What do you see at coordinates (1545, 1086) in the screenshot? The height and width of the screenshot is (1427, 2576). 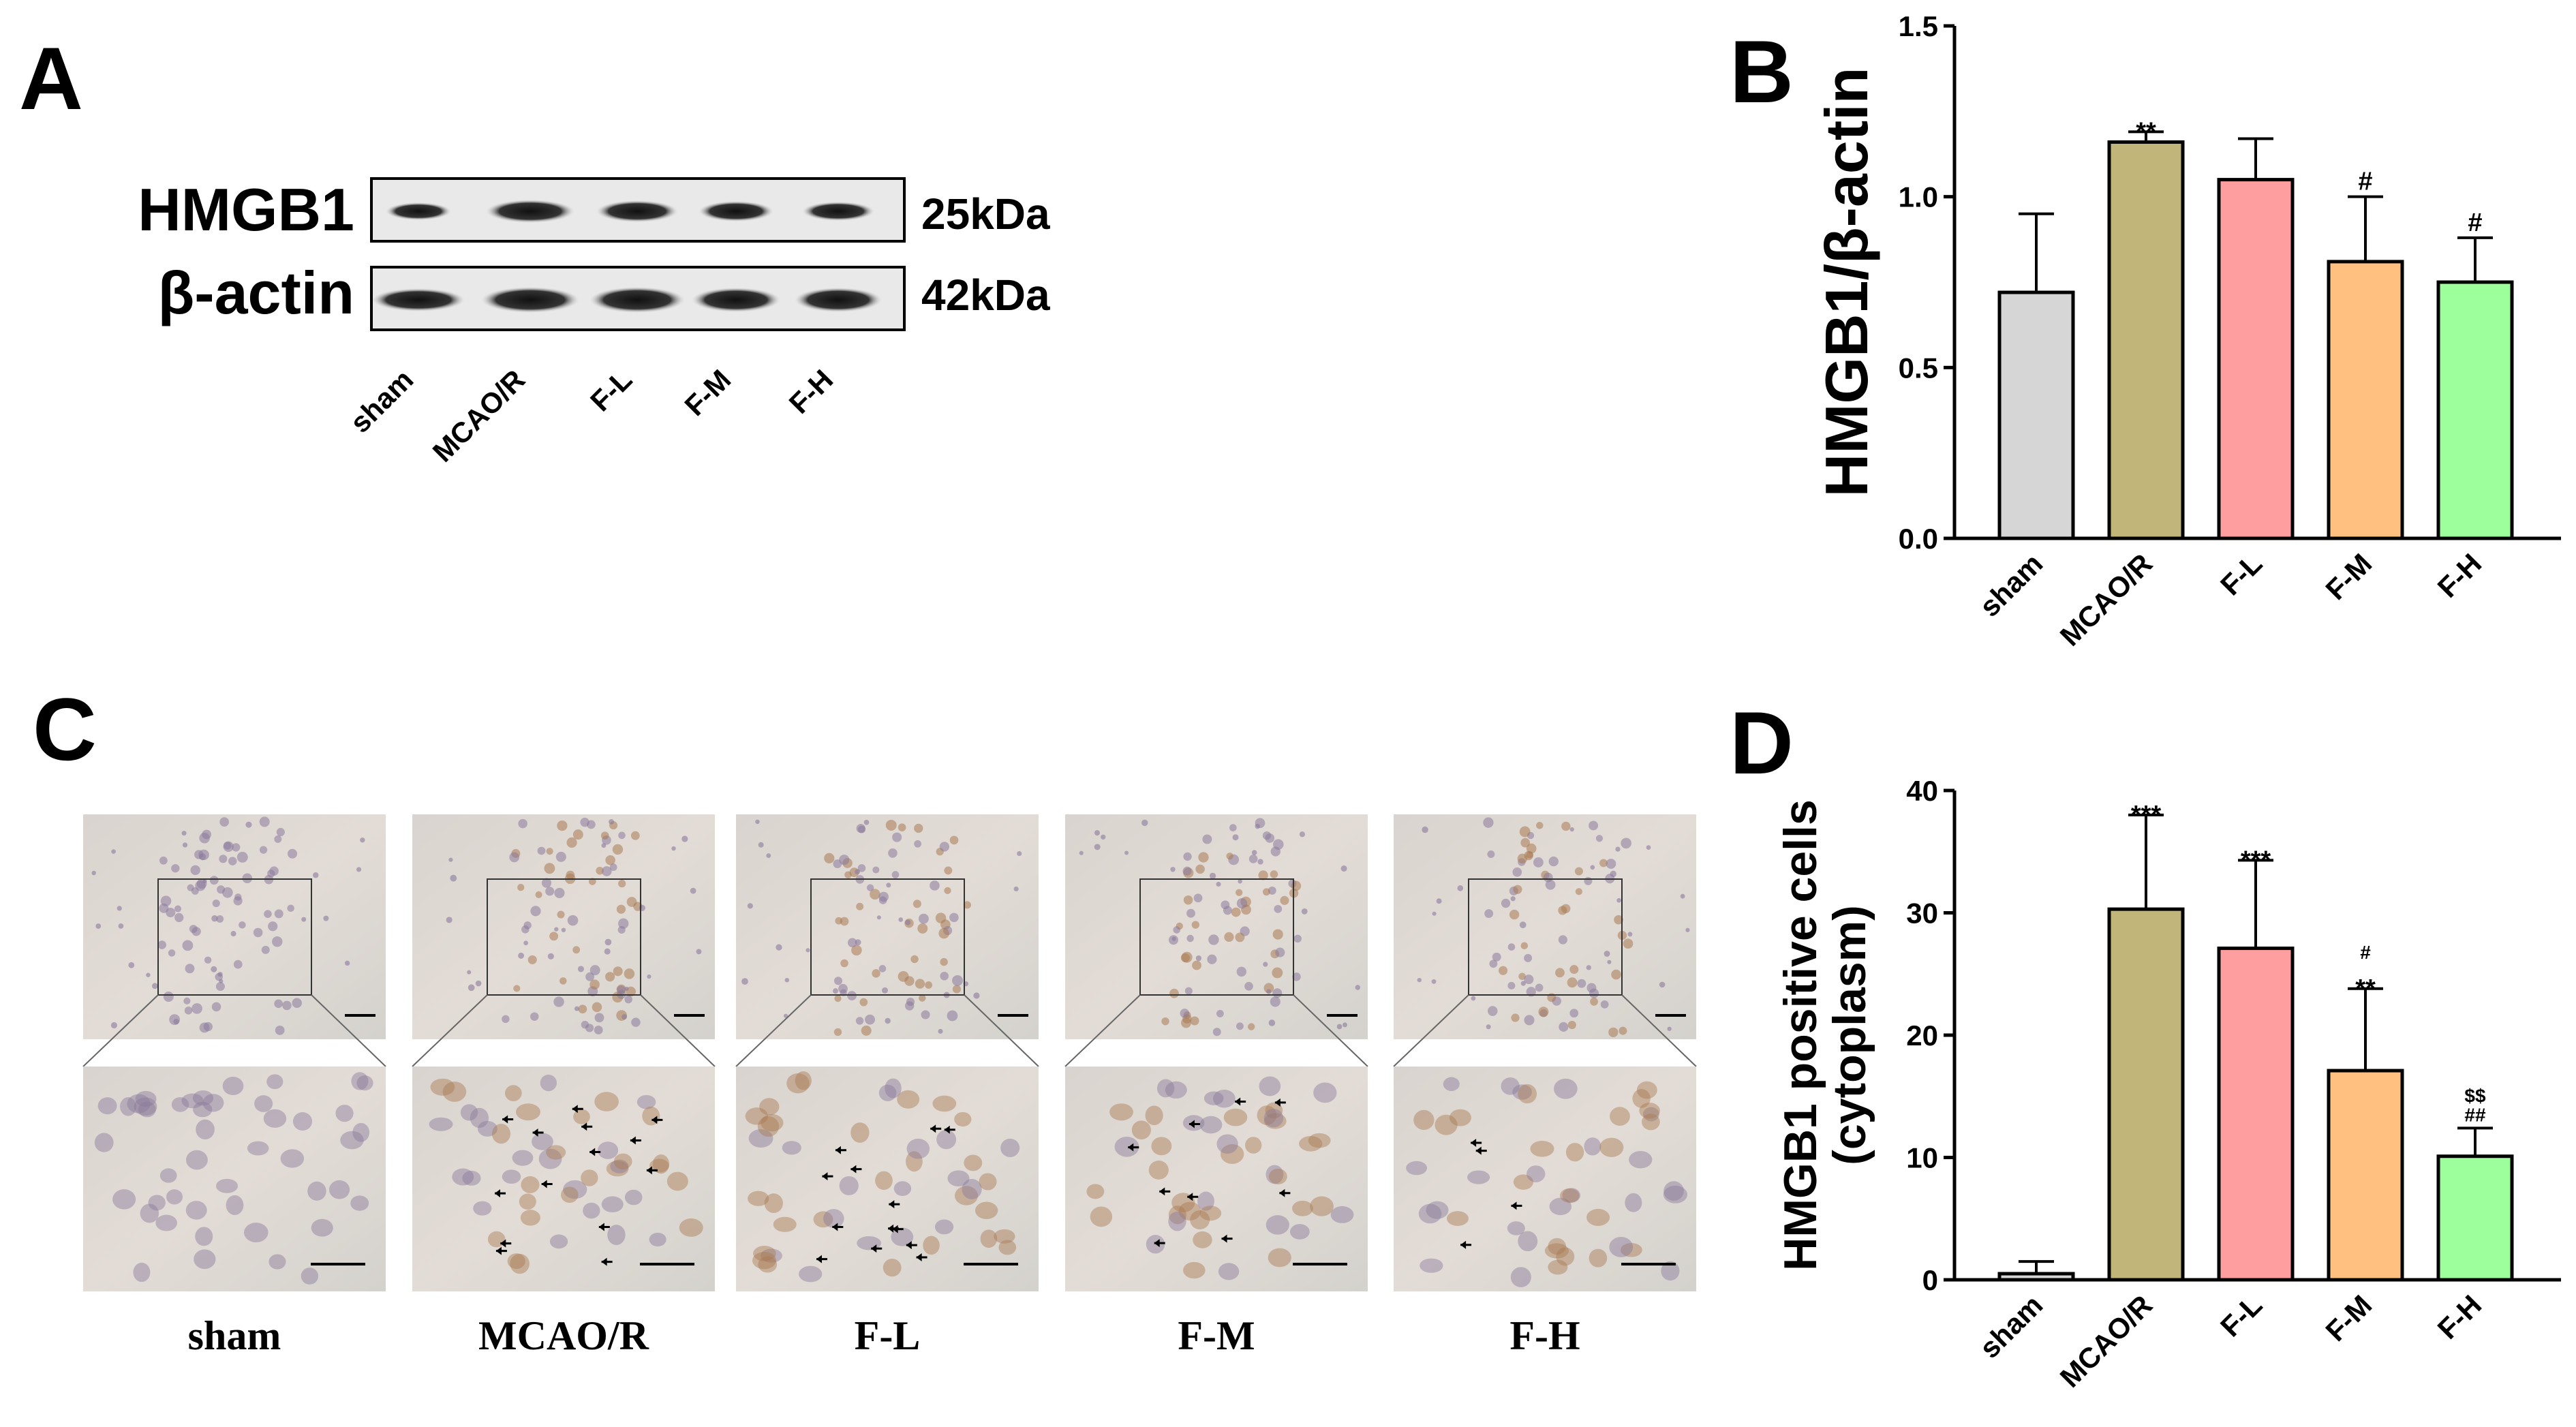 I see `ihc-group: F-H` at bounding box center [1545, 1086].